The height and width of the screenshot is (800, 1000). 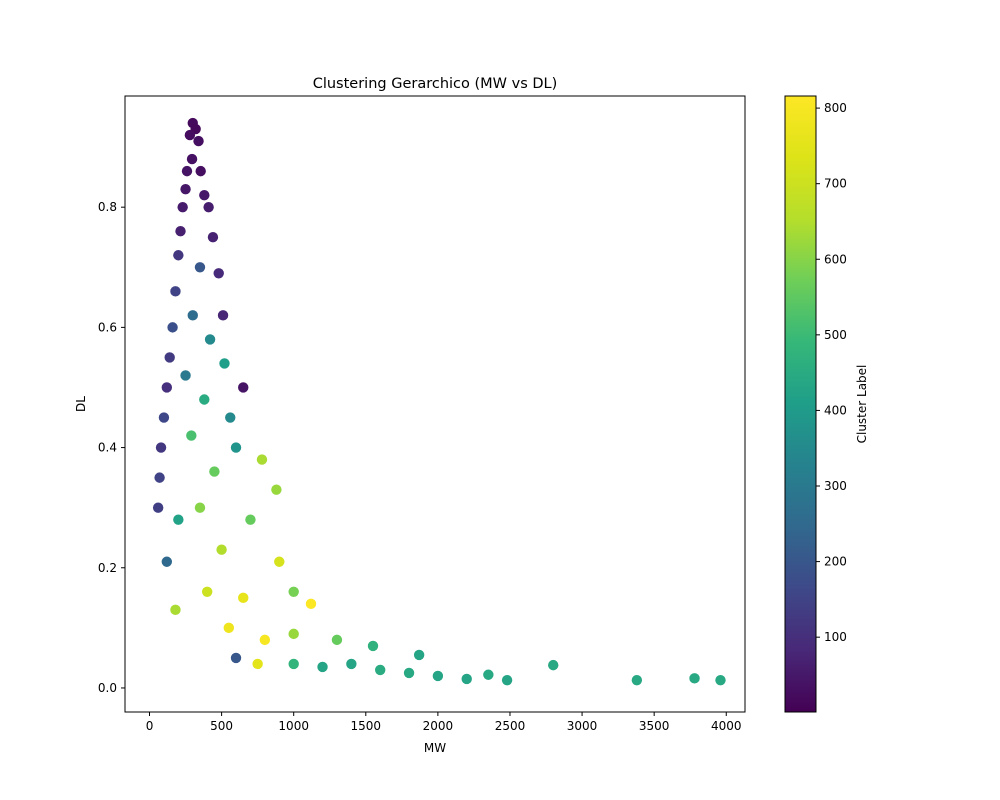 What do you see at coordinates (835, 562) in the screenshot?
I see `colorbar-tick-label: 200` at bounding box center [835, 562].